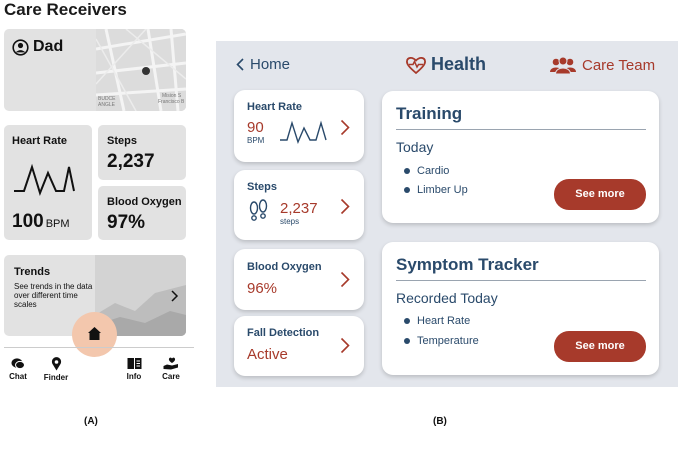  I want to click on symptom-item: Heart Rate, so click(437, 321).